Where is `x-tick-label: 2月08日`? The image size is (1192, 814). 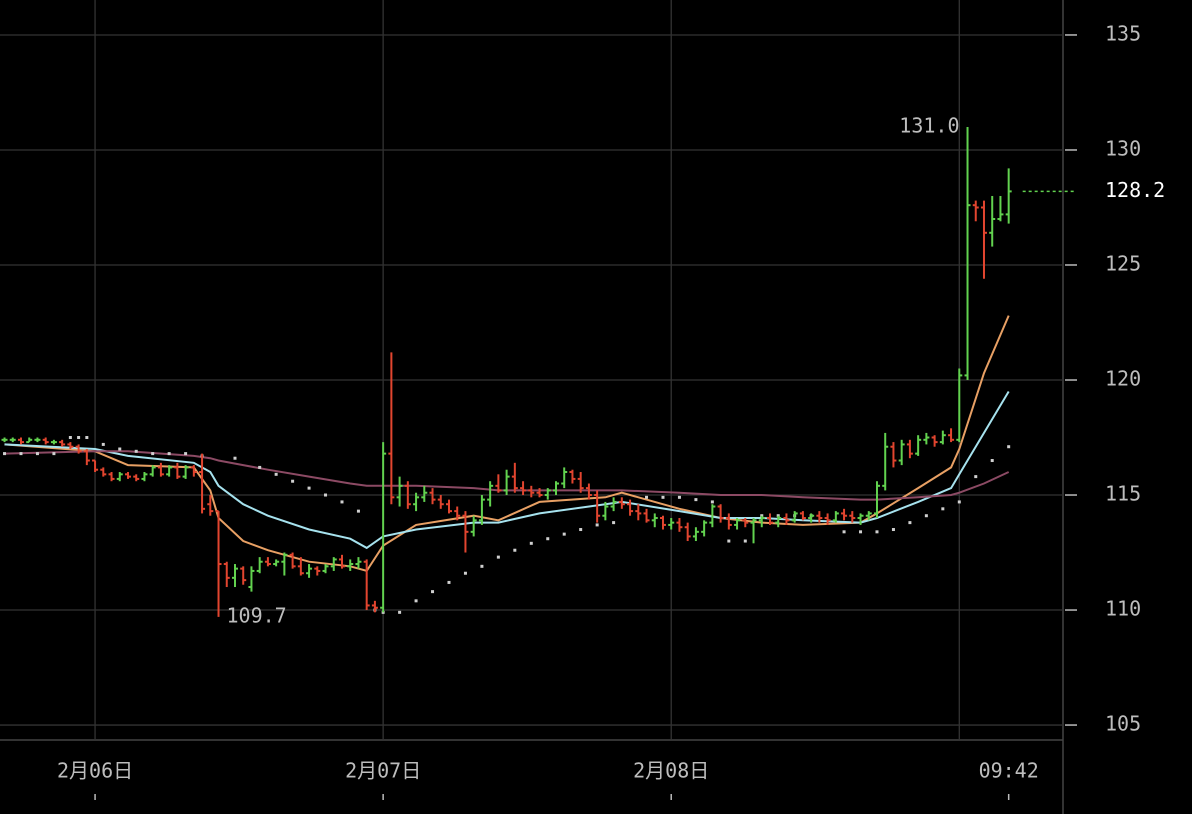 x-tick-label: 2月08日 is located at coordinates (671, 771).